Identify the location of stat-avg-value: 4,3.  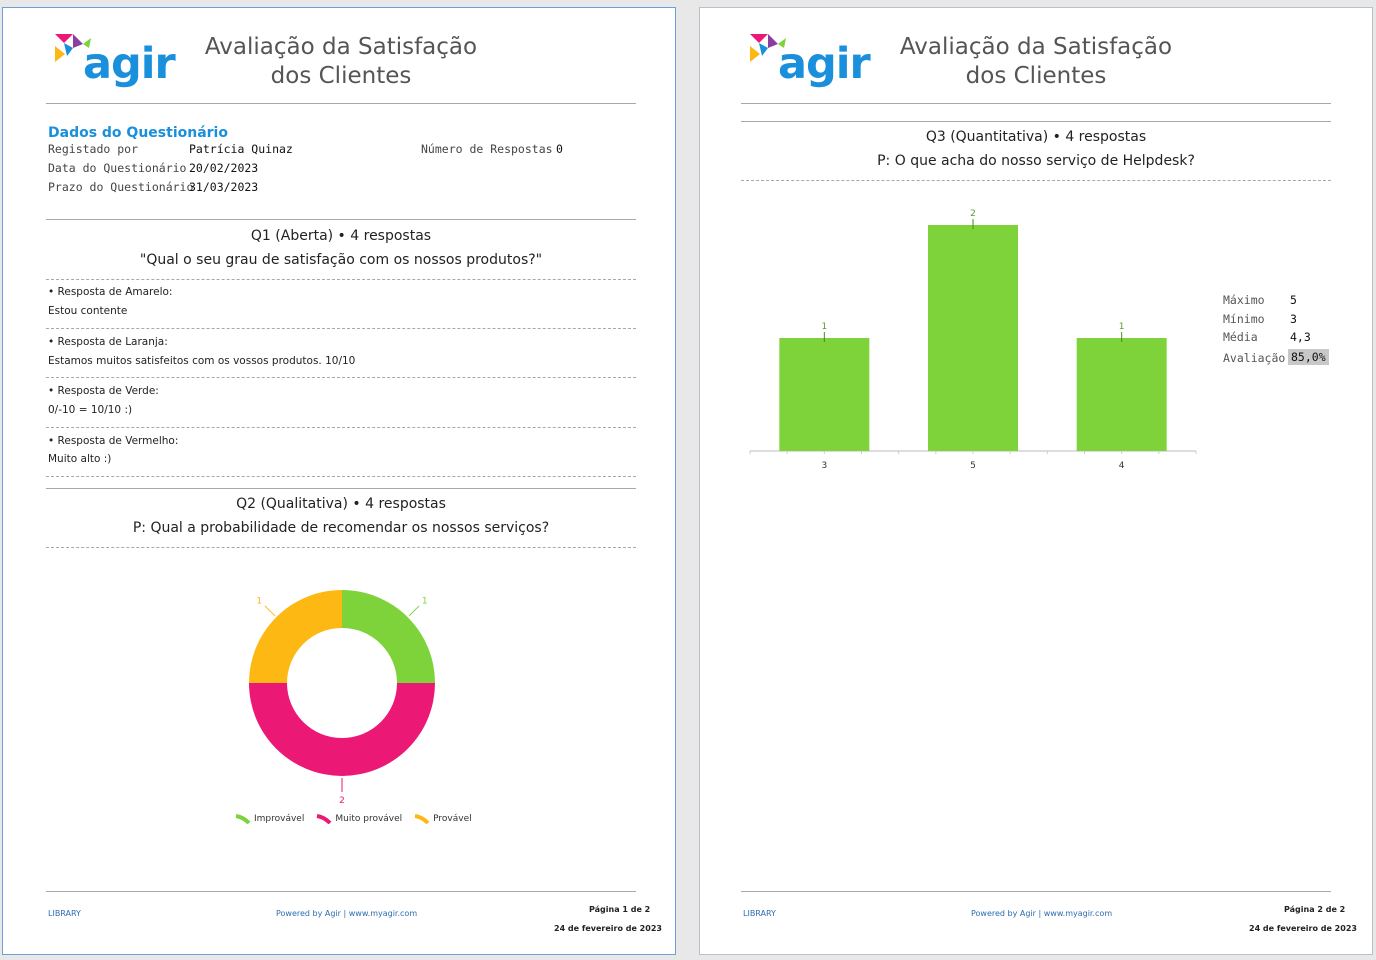
(1300, 337).